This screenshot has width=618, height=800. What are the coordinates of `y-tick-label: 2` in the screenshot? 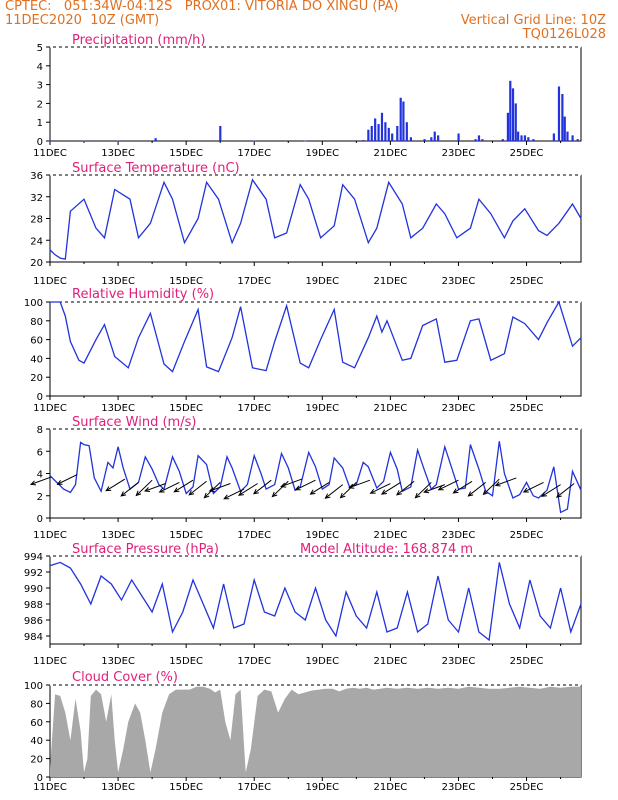 It's located at (40, 497).